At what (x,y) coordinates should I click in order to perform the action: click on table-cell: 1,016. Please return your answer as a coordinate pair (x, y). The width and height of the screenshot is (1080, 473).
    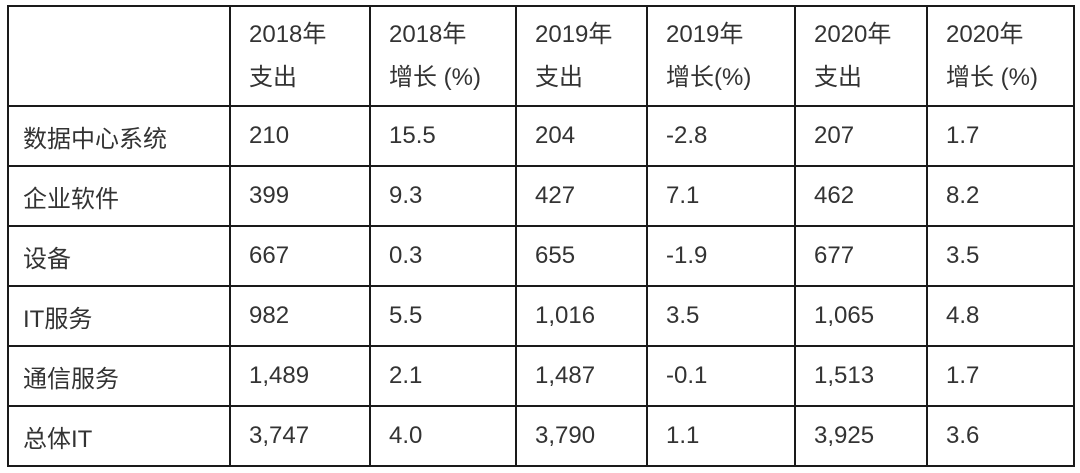
    Looking at the image, I should click on (581, 316).